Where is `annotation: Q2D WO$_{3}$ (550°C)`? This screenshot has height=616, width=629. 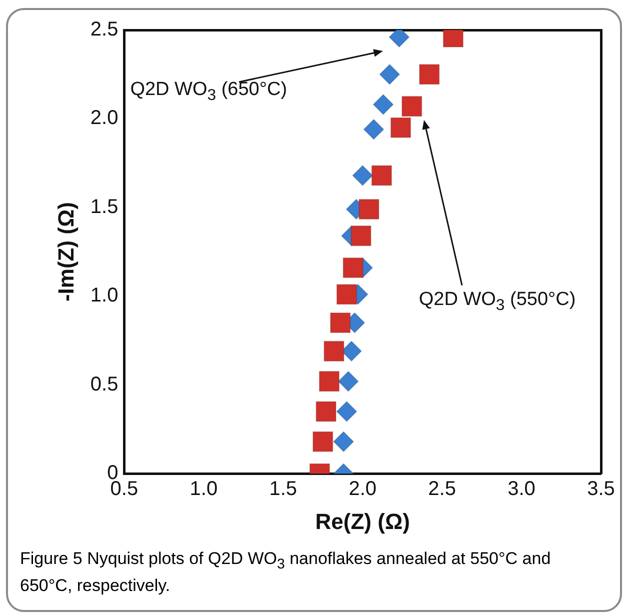 annotation: Q2D WO$_{3}$ (550°C) is located at coordinates (497, 301).